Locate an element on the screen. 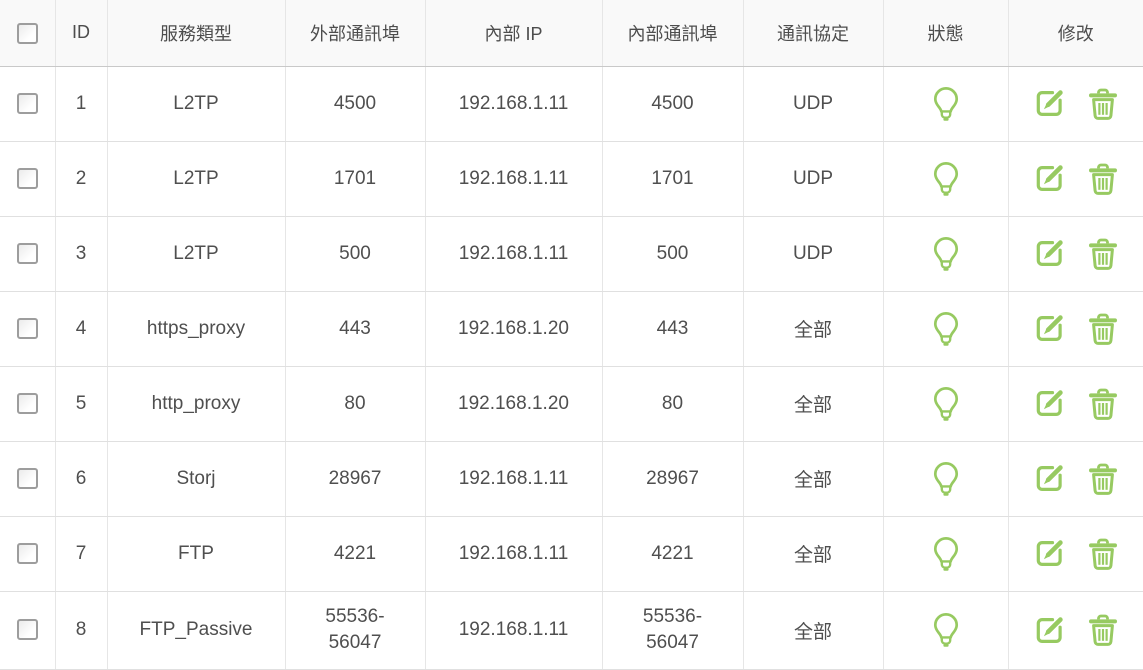 The height and width of the screenshot is (670, 1143). external-port-text: 4221 is located at coordinates (355, 553).